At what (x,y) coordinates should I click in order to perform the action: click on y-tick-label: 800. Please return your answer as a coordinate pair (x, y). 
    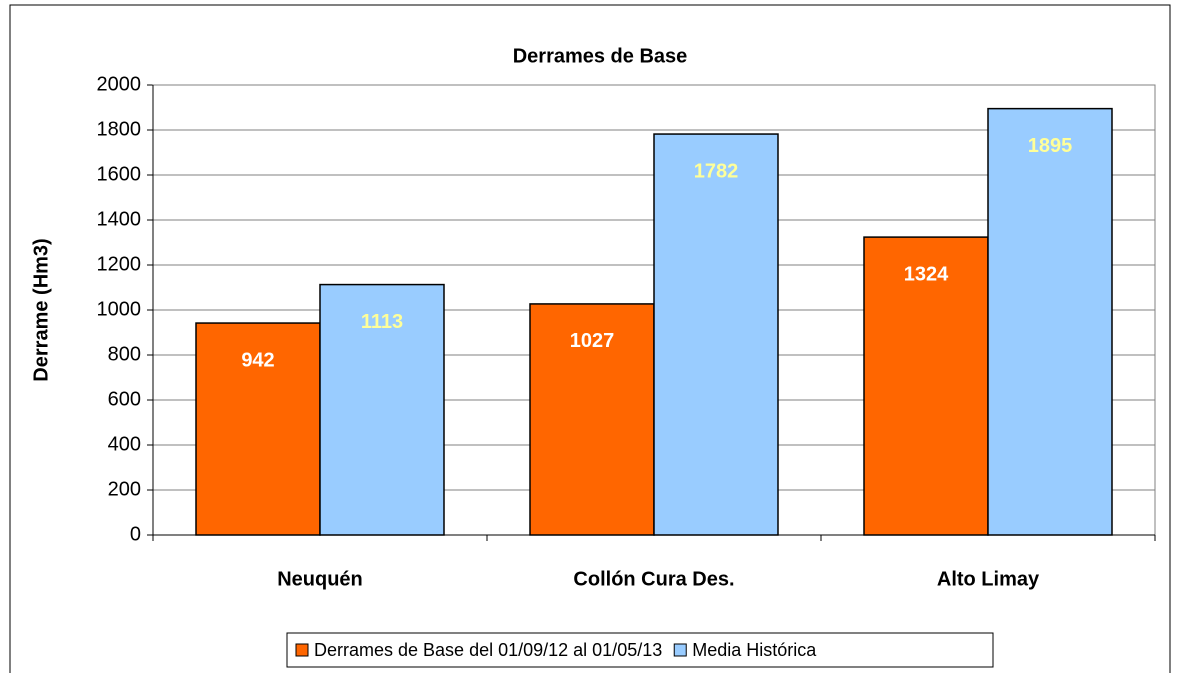
    Looking at the image, I should click on (124, 354).